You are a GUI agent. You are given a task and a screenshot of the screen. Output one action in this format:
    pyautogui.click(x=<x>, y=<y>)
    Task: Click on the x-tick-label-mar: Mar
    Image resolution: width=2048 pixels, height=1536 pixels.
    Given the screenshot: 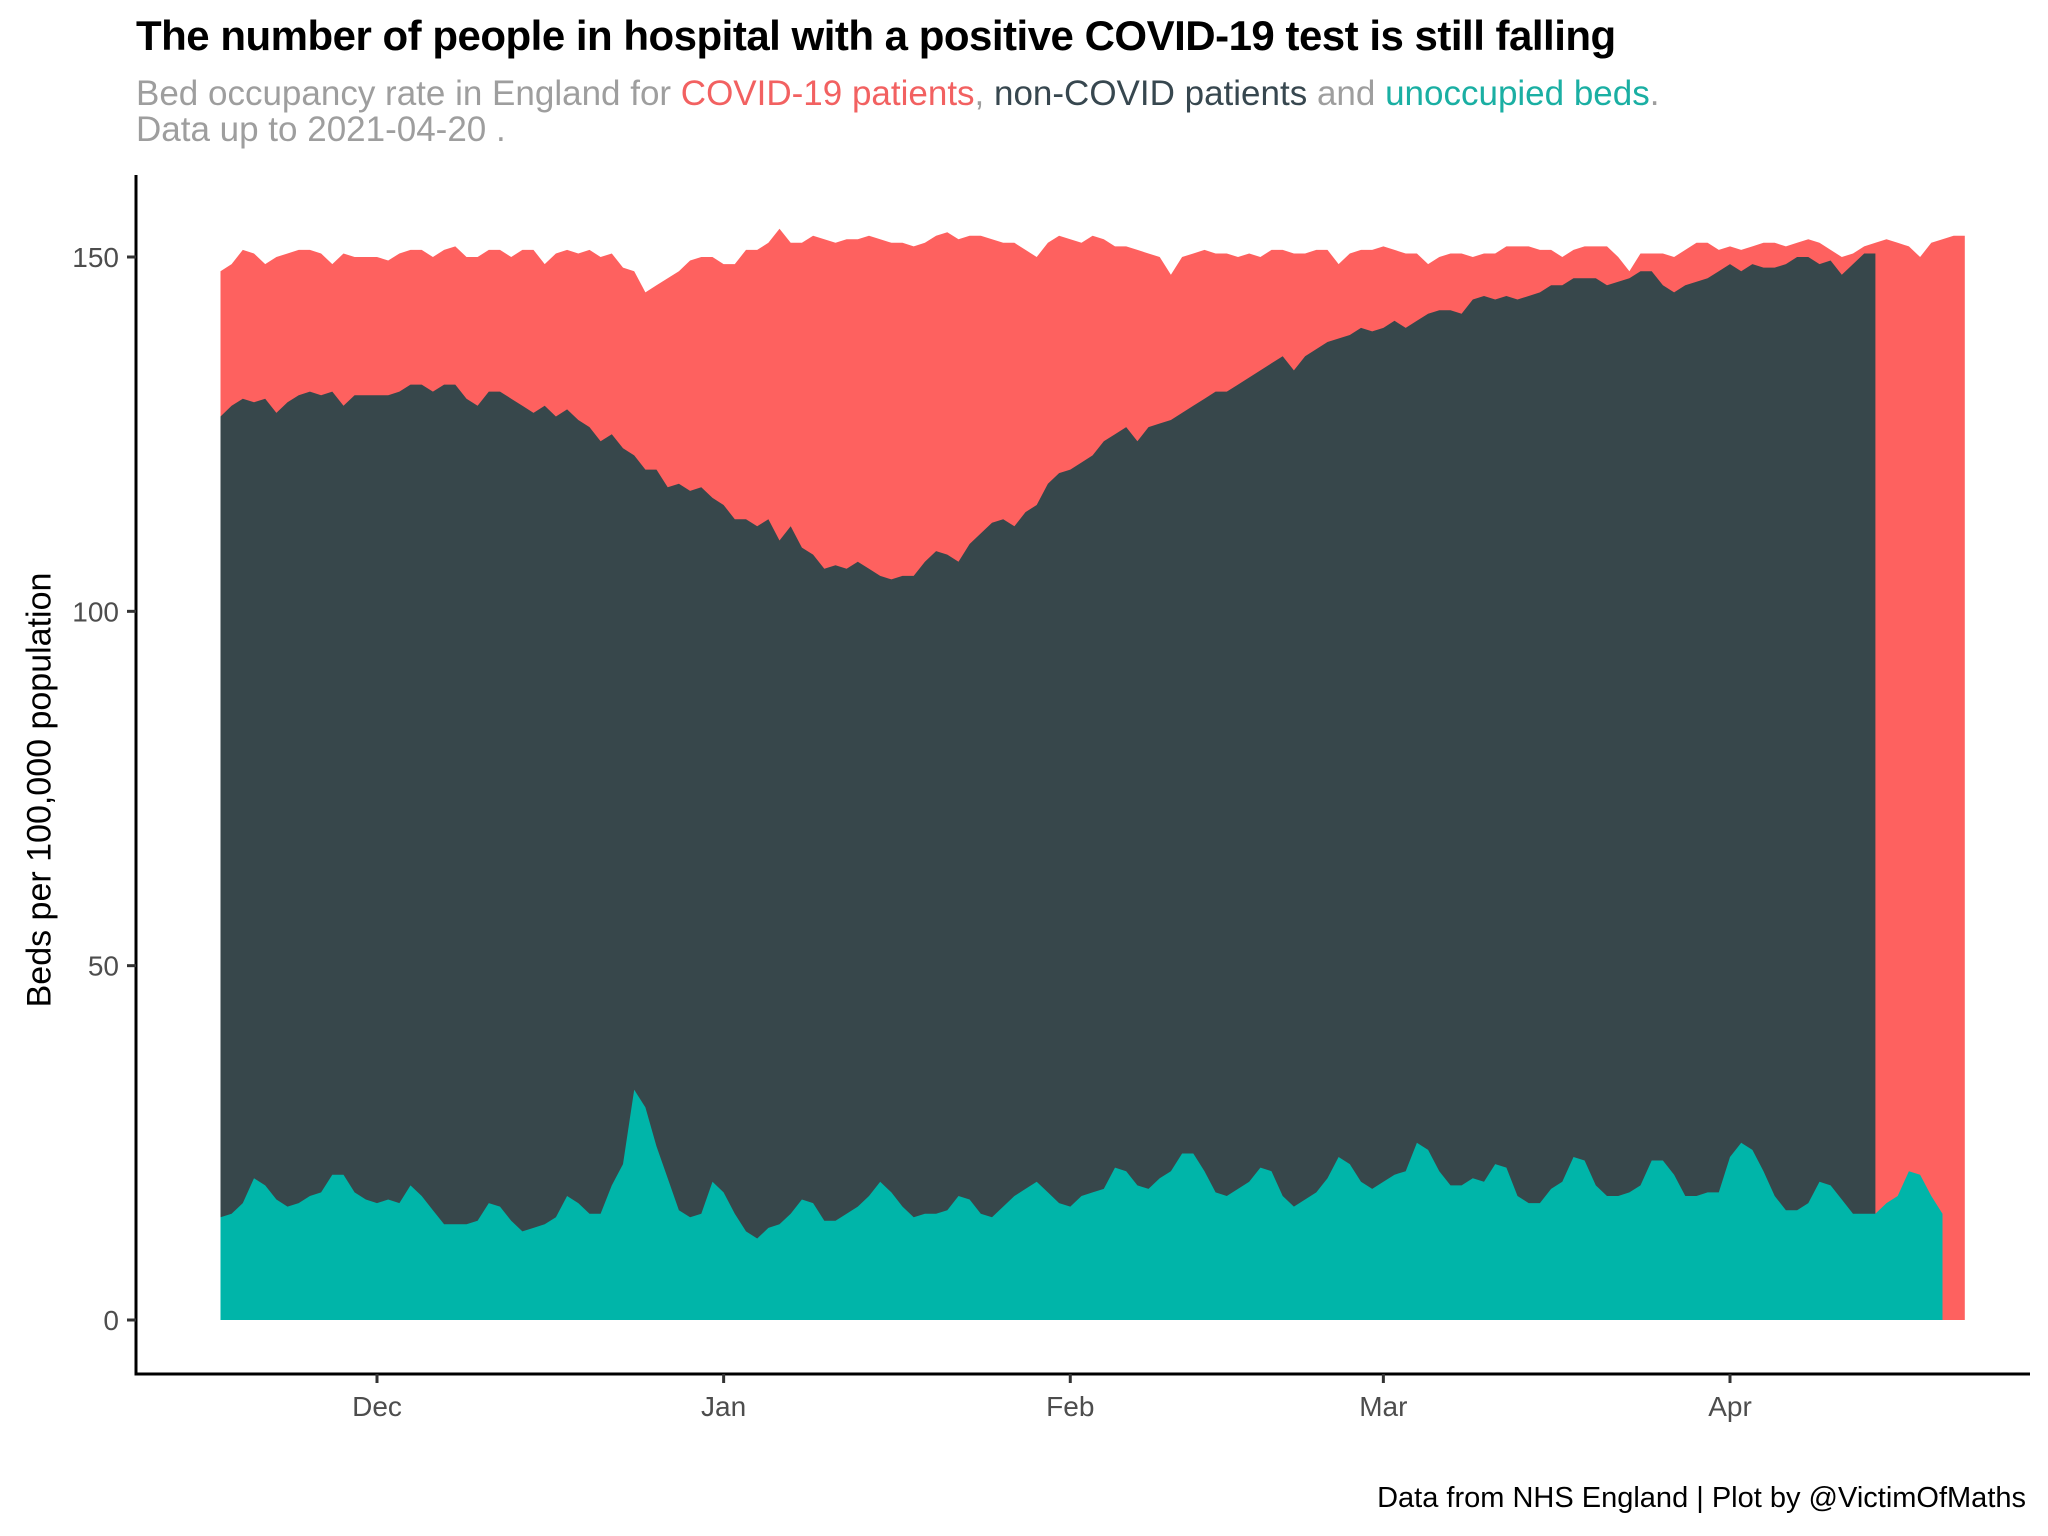 What is the action you would take?
    pyautogui.click(x=1383, y=1406)
    